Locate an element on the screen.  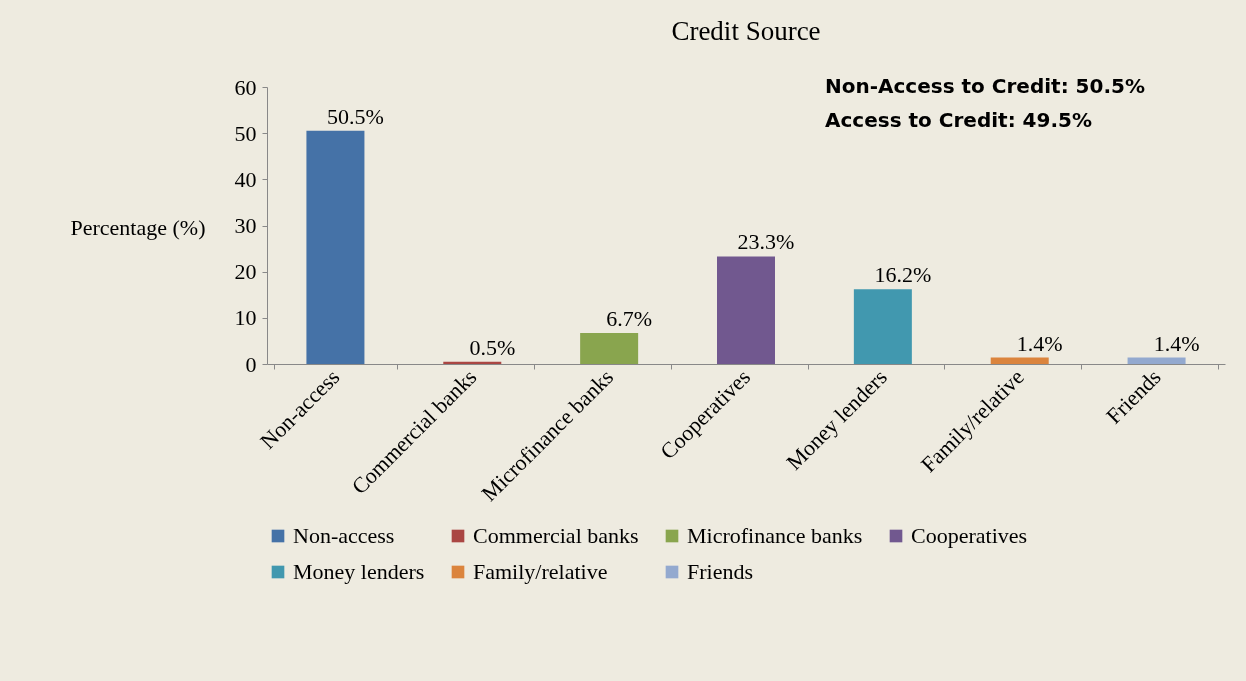
y-tick-label: 10 is located at coordinates (245, 318).